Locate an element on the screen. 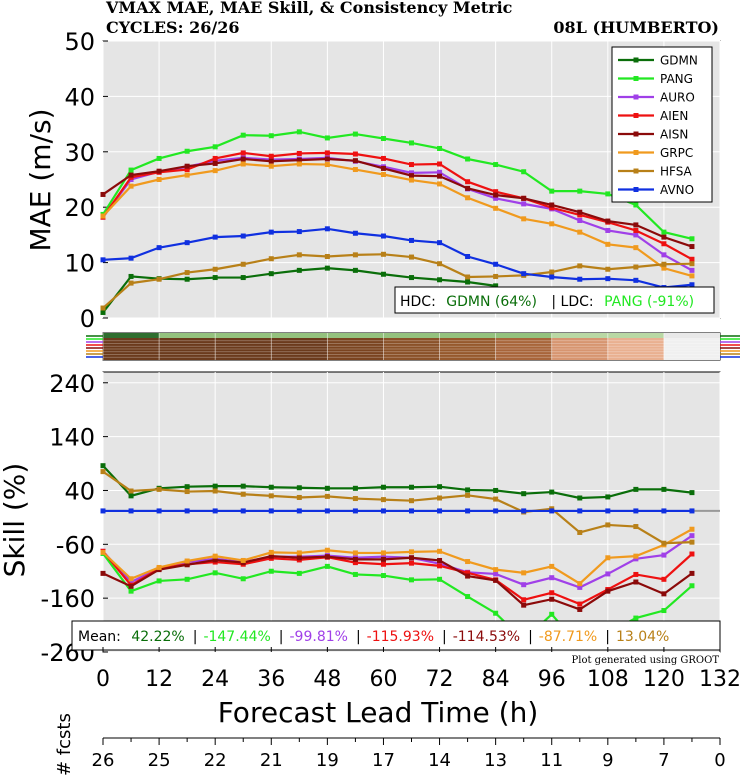  fcsts-count: 21 is located at coordinates (271, 760).